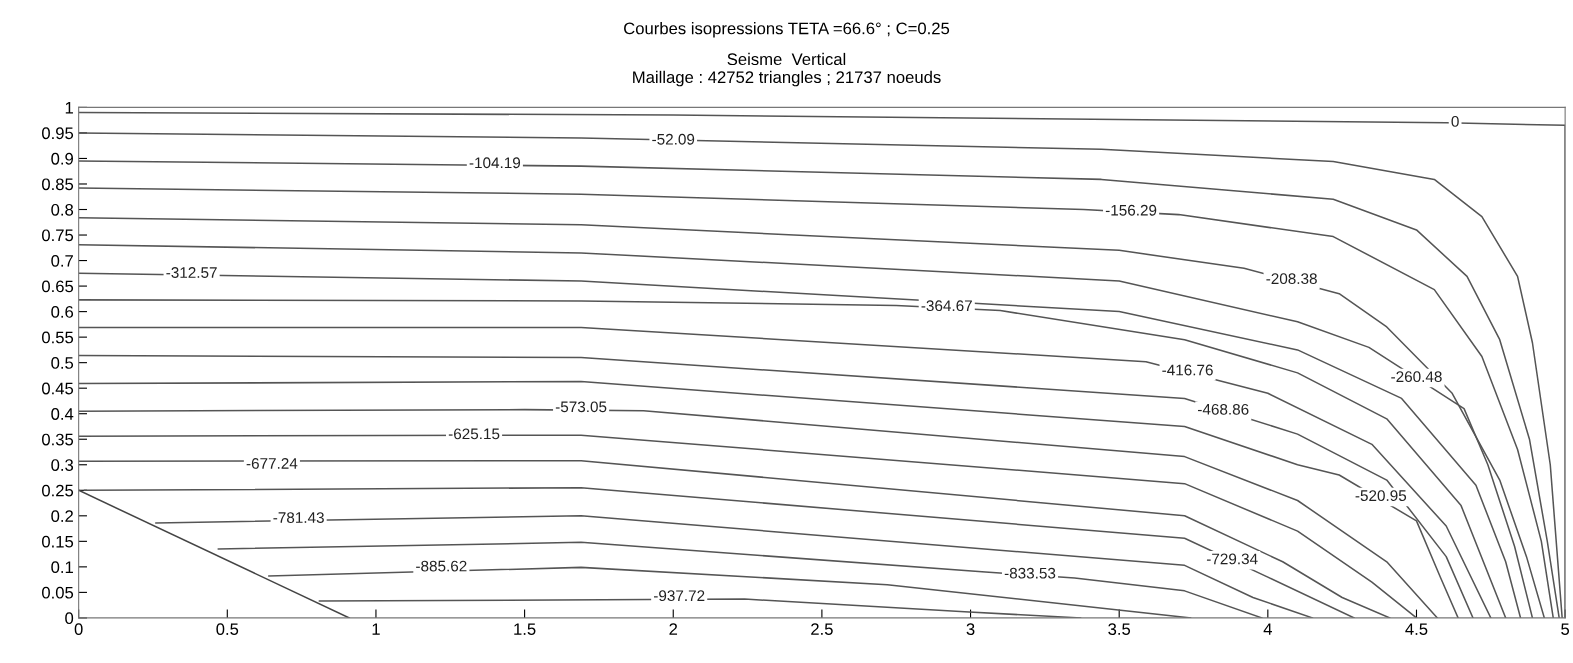 The image size is (1573, 663). What do you see at coordinates (58, 184) in the screenshot?
I see `y-tick-label: 0.85` at bounding box center [58, 184].